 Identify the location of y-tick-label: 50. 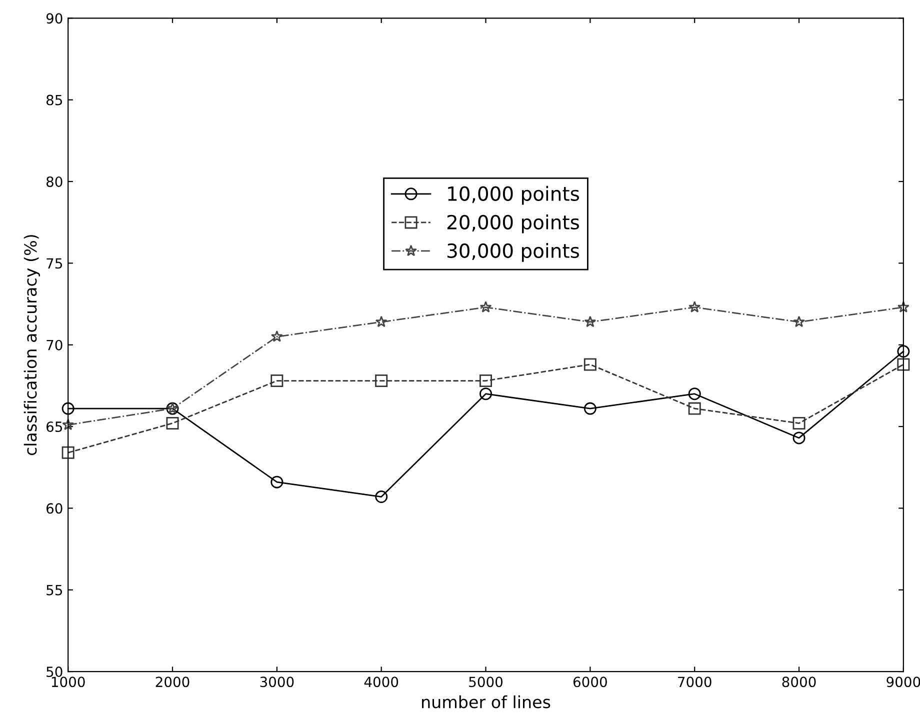
(54, 672).